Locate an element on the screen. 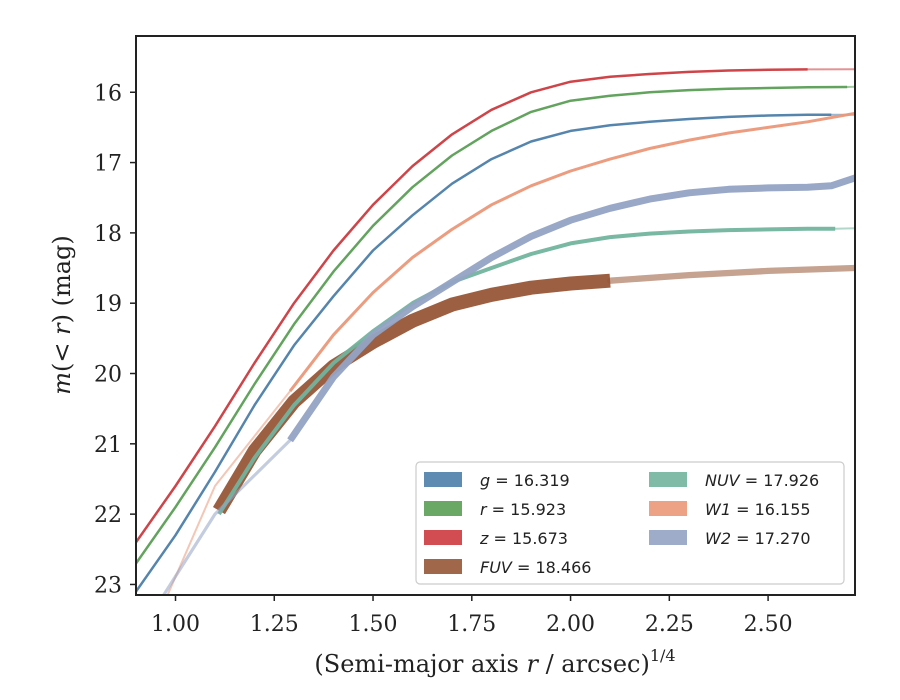  y-tick-label: 21 is located at coordinates (108, 445).